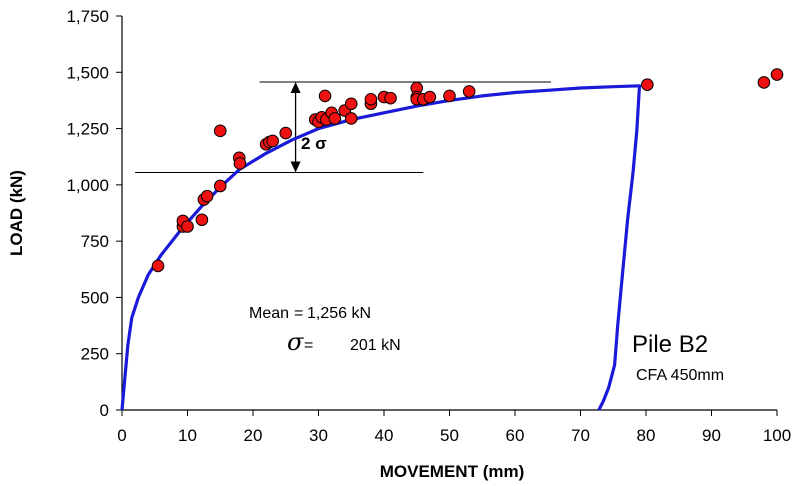 This screenshot has height=486, width=799. What do you see at coordinates (95, 354) in the screenshot?
I see `y-tick-label: 250` at bounding box center [95, 354].